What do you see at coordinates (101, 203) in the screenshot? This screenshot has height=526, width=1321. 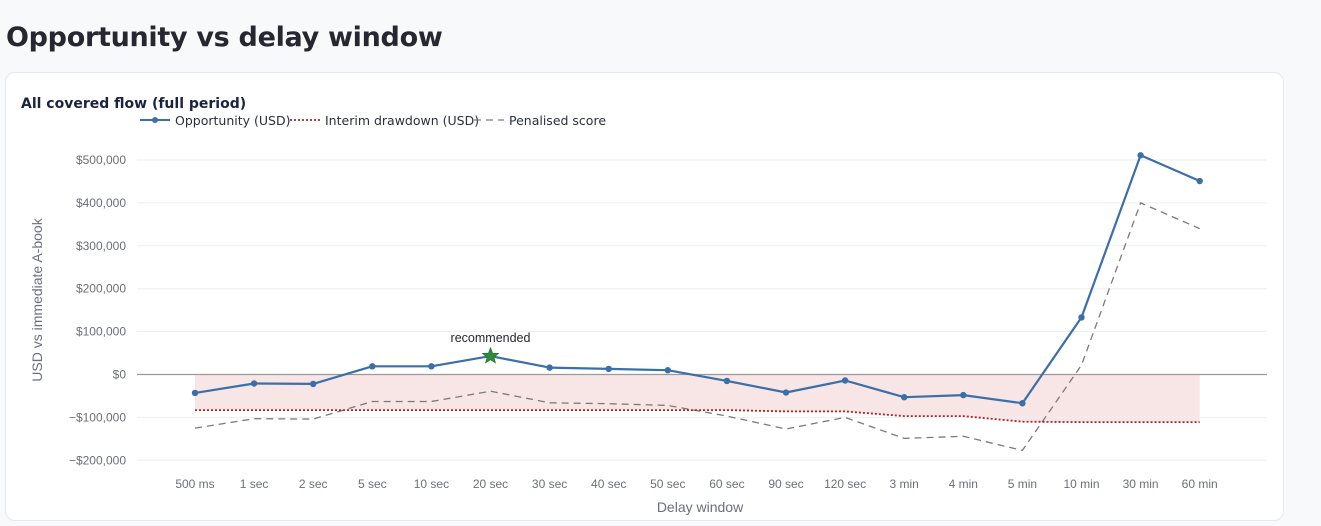 I see `y-tick-label: $400,000` at bounding box center [101, 203].